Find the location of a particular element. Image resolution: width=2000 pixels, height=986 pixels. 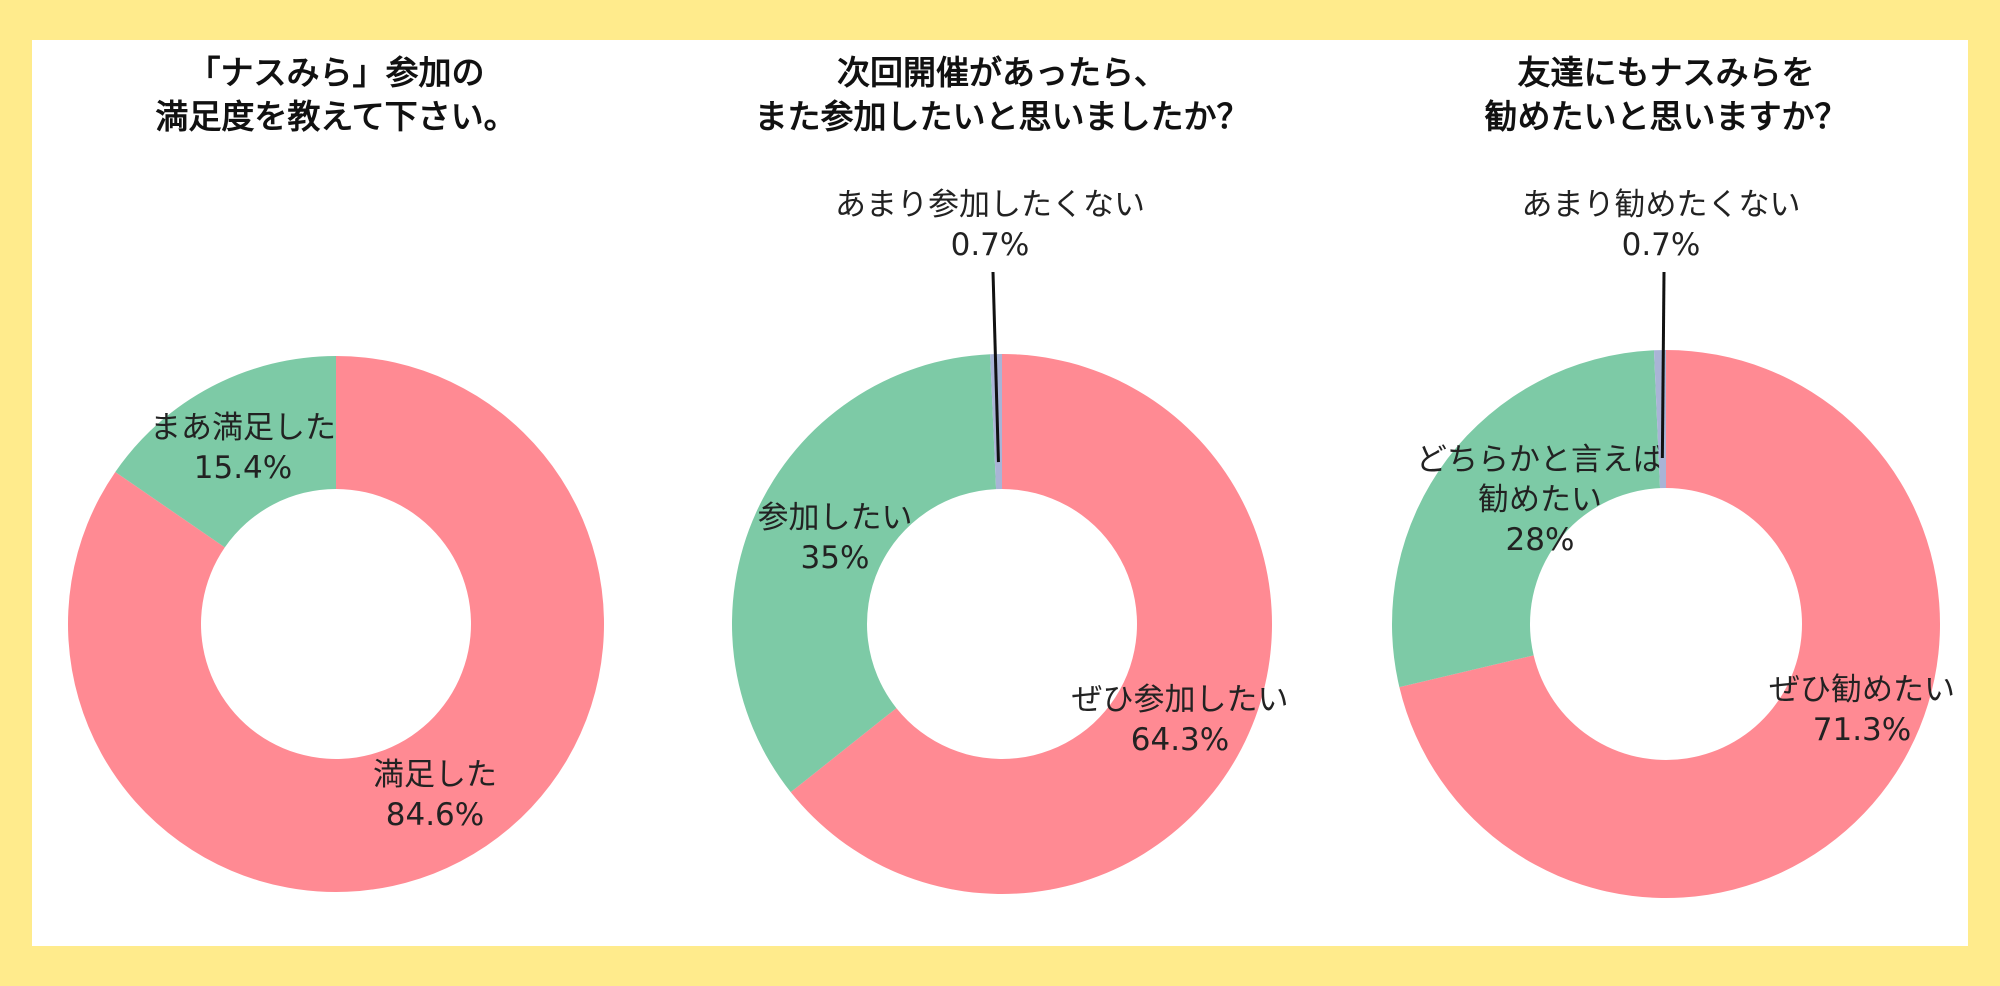

slice-value-label: 35% is located at coordinates (835, 558).